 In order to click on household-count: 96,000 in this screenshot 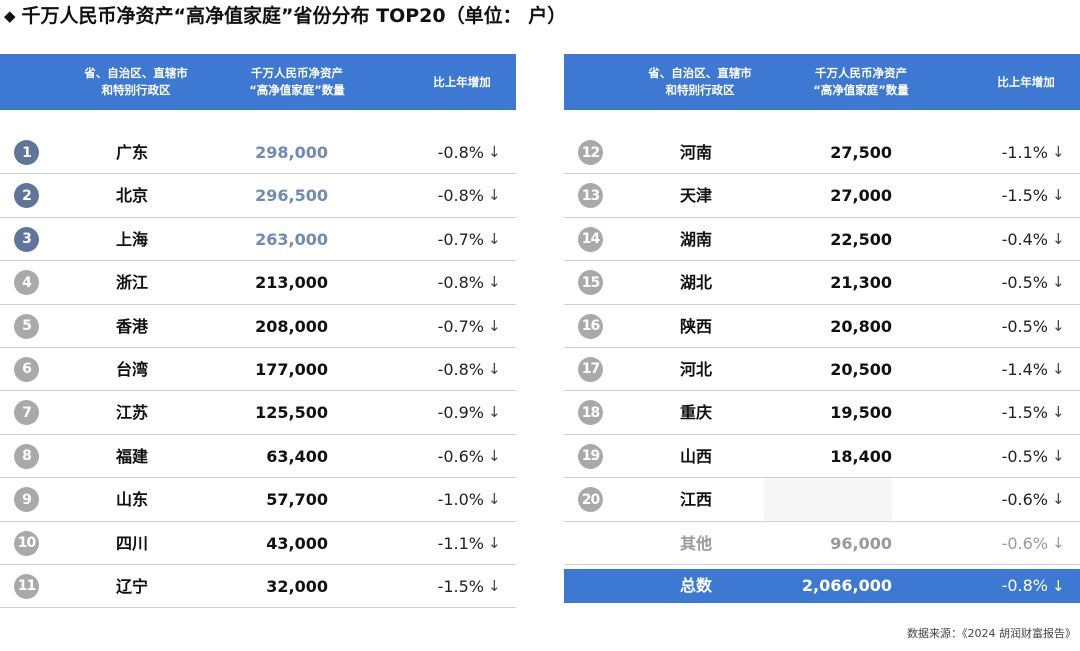, I will do `click(861, 543)`.